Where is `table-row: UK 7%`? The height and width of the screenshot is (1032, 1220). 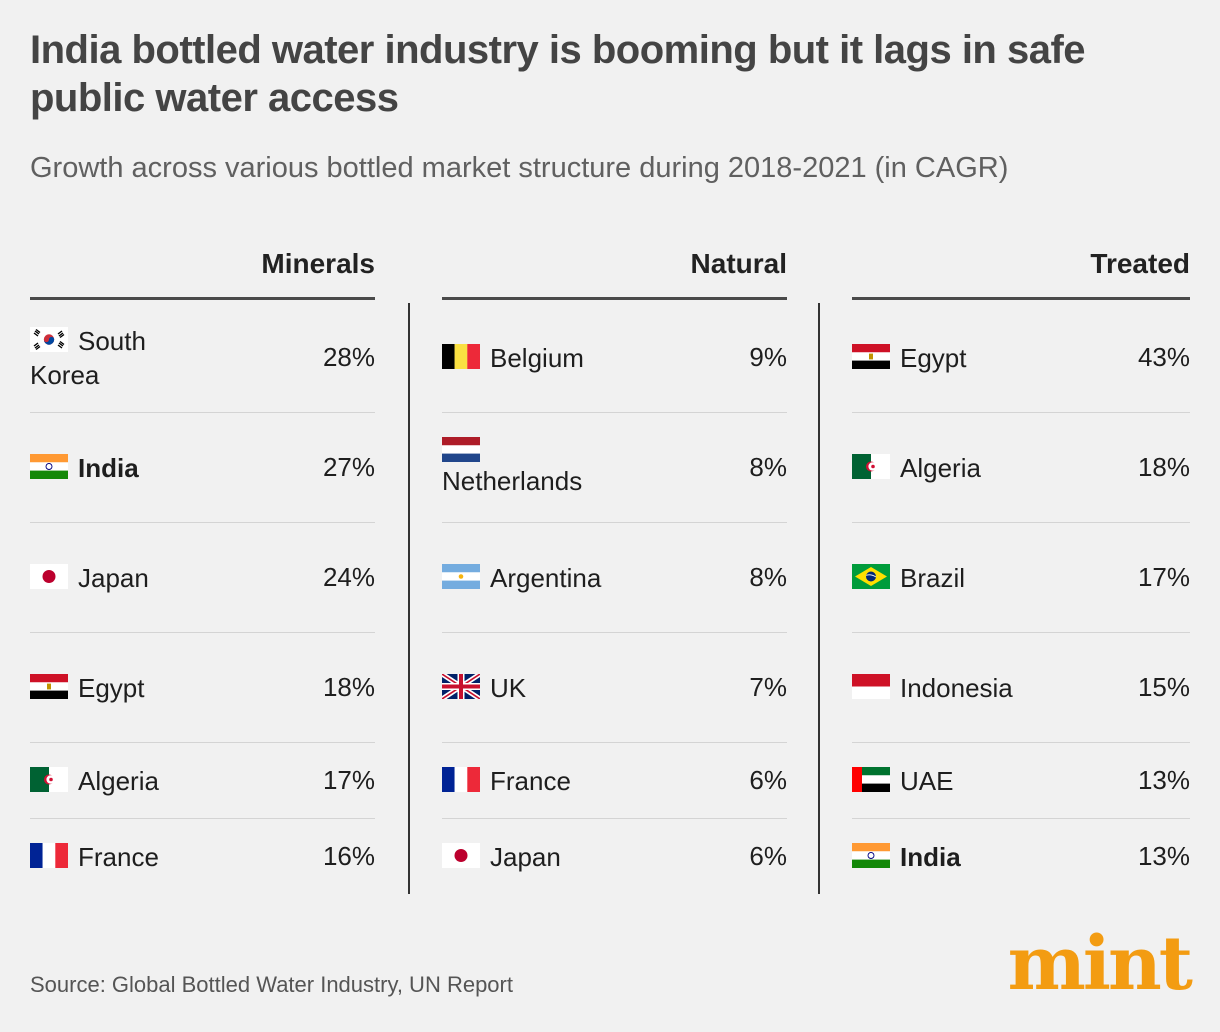 table-row: UK 7% is located at coordinates (614, 688).